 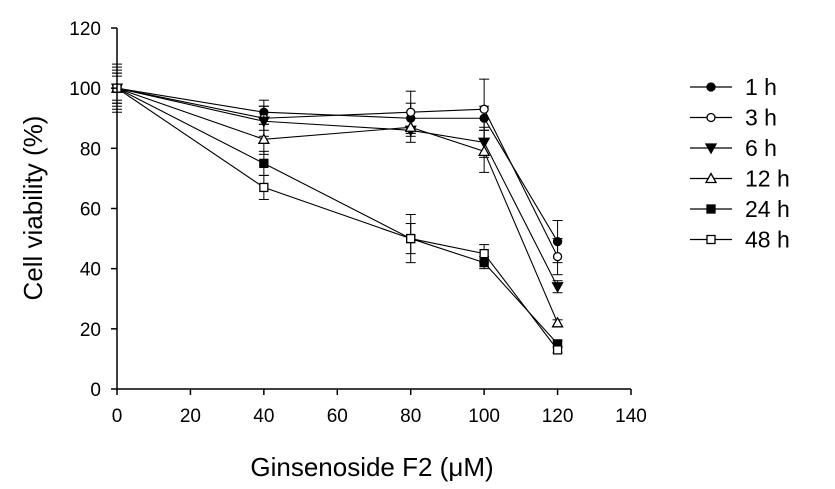 What do you see at coordinates (740, 240) in the screenshot?
I see `legend-item: 48 h` at bounding box center [740, 240].